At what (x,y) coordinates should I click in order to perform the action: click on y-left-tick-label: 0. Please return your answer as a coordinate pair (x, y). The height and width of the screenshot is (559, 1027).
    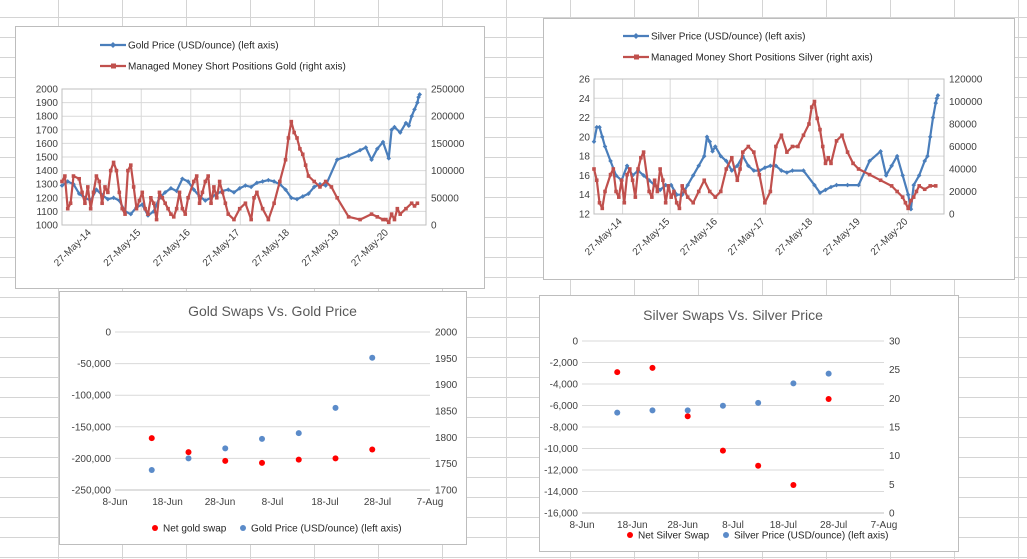
    Looking at the image, I should click on (108, 333).